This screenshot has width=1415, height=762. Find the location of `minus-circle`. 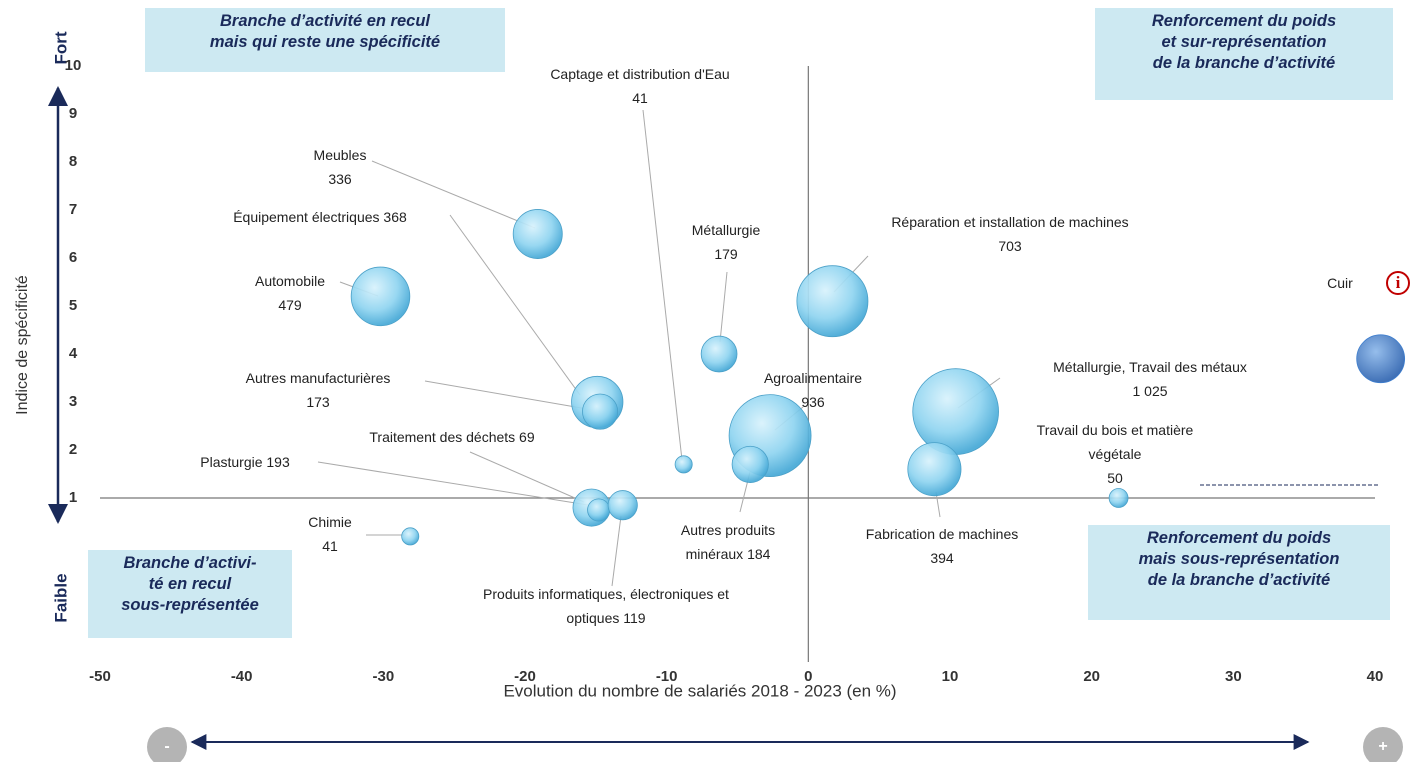

minus-circle is located at coordinates (167, 744).